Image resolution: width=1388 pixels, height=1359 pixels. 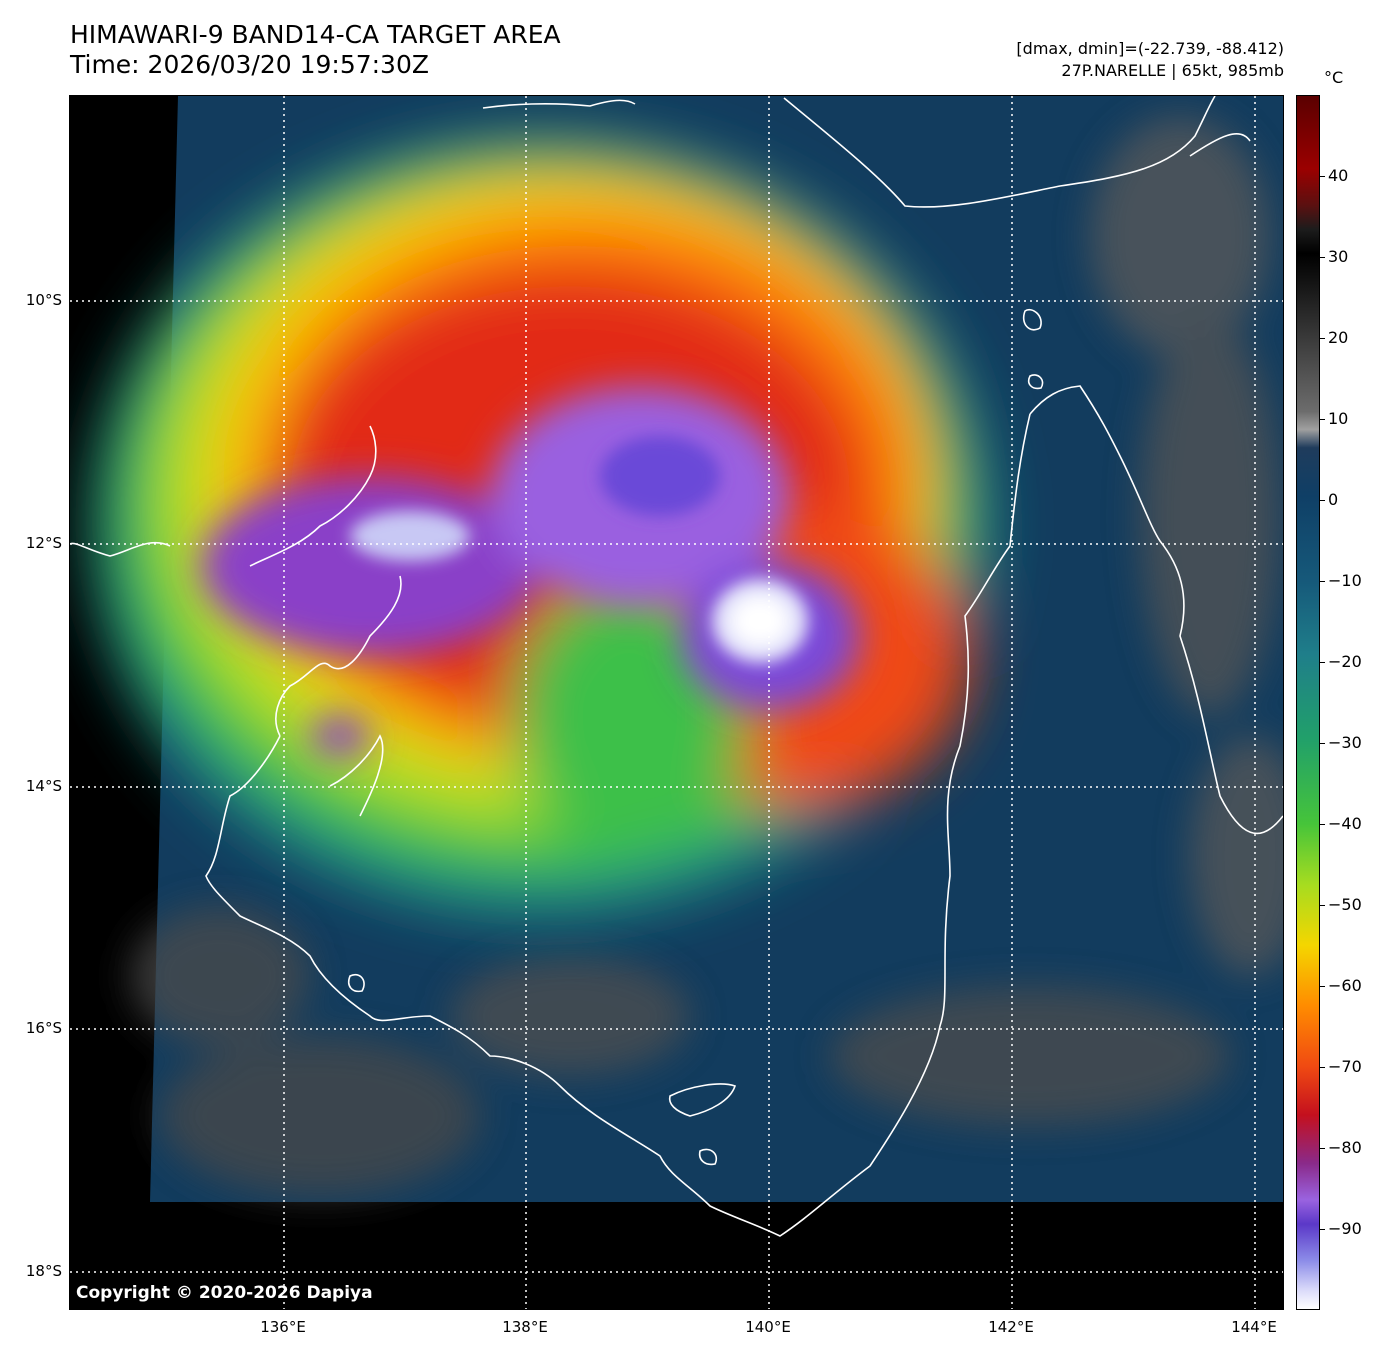 What do you see at coordinates (1011, 1327) in the screenshot?
I see `lon-label-142e: 142°E` at bounding box center [1011, 1327].